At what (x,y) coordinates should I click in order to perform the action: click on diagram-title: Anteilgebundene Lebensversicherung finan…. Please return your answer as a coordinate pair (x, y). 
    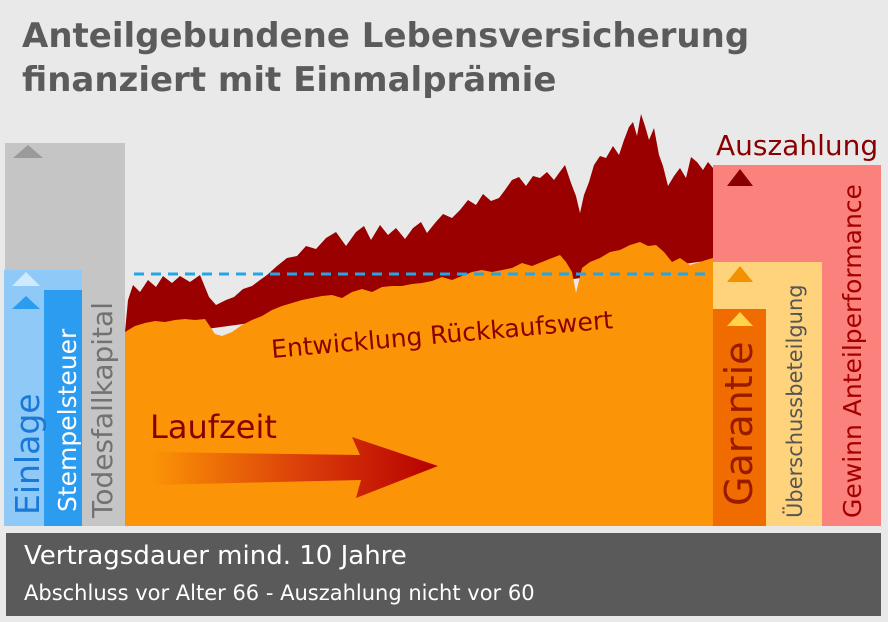
    Looking at the image, I should click on (385, 58).